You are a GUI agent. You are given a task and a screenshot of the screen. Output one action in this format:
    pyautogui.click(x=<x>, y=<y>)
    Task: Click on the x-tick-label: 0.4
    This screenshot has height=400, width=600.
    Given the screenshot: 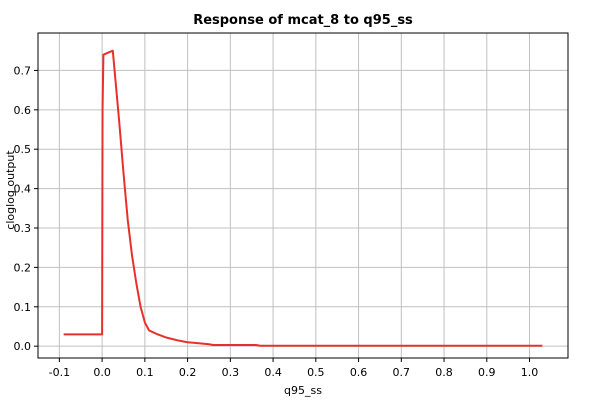 What is the action you would take?
    pyautogui.click(x=273, y=372)
    